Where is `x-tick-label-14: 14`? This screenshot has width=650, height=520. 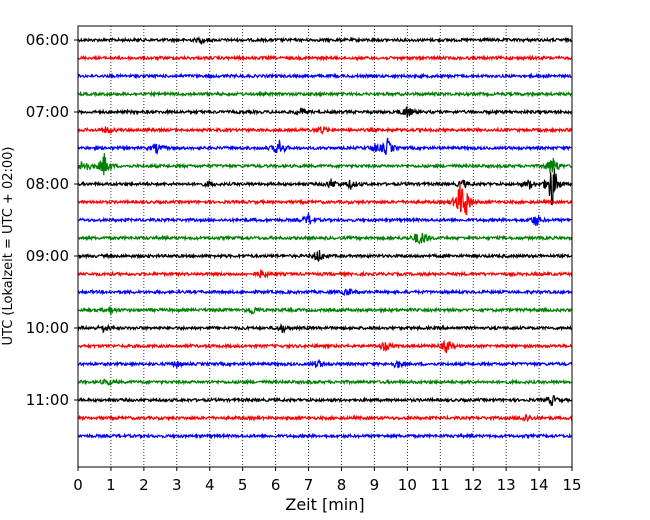
x-tick-label-14: 14 is located at coordinates (539, 485).